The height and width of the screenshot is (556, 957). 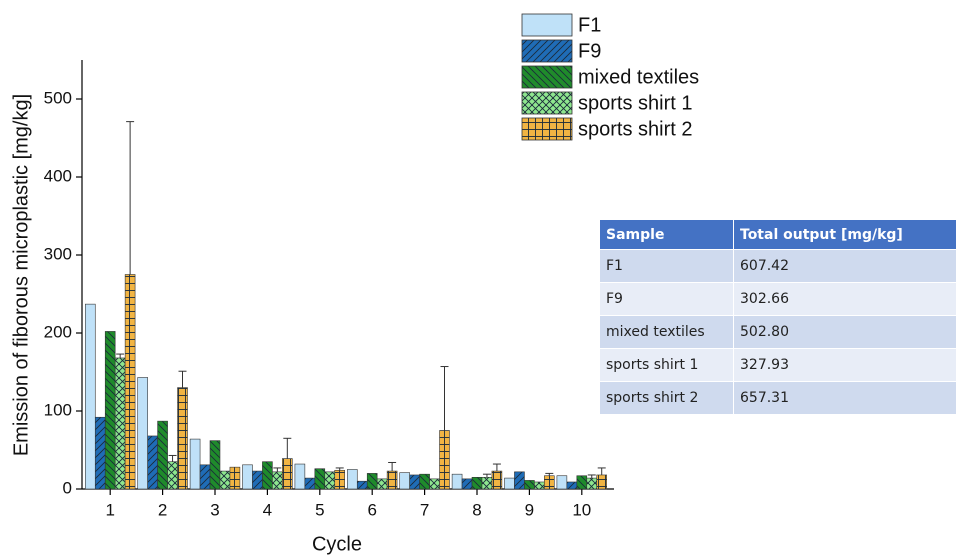 What do you see at coordinates (667, 397) in the screenshot?
I see `table-cell: sports shirt 2` at bounding box center [667, 397].